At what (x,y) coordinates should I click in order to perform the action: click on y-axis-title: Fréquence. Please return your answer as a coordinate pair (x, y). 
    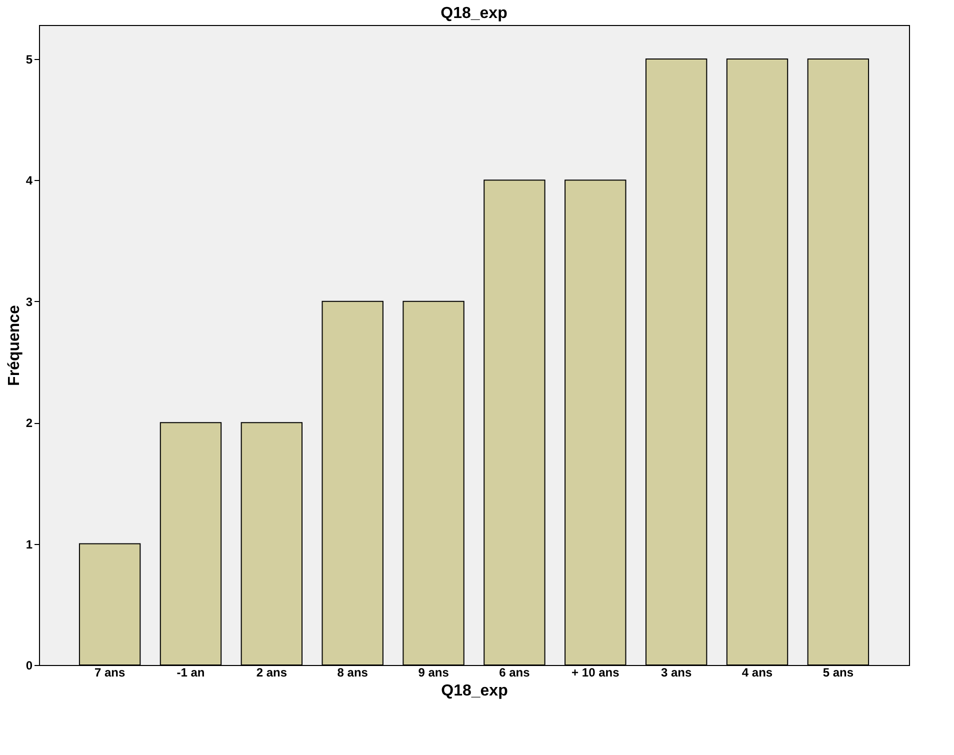
    Looking at the image, I should click on (14, 345).